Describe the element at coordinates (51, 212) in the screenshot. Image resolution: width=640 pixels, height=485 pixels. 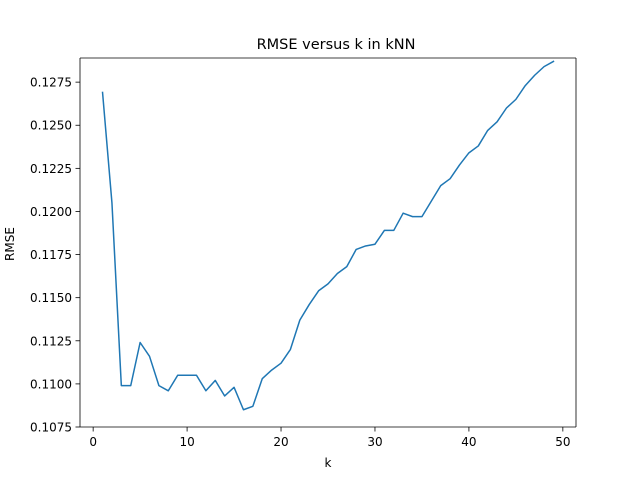
I see `y-tick-label: 0.1200` at that location.